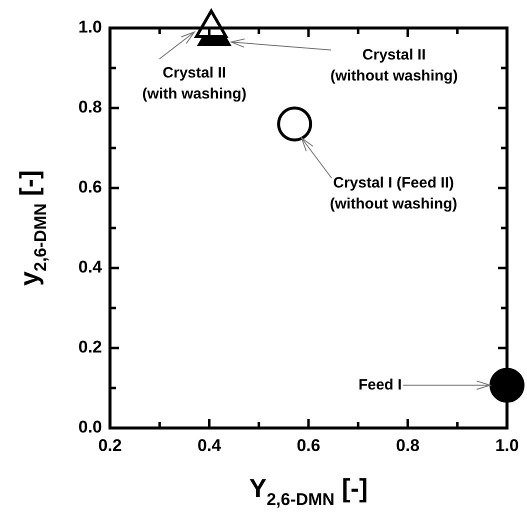  I want to click on y-tick-label: 0.8, so click(90, 107).